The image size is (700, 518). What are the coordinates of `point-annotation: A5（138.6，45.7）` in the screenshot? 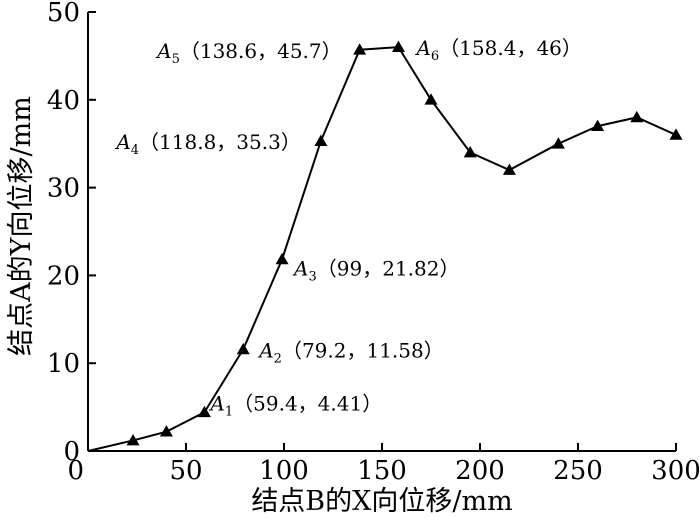 It's located at (248, 53).